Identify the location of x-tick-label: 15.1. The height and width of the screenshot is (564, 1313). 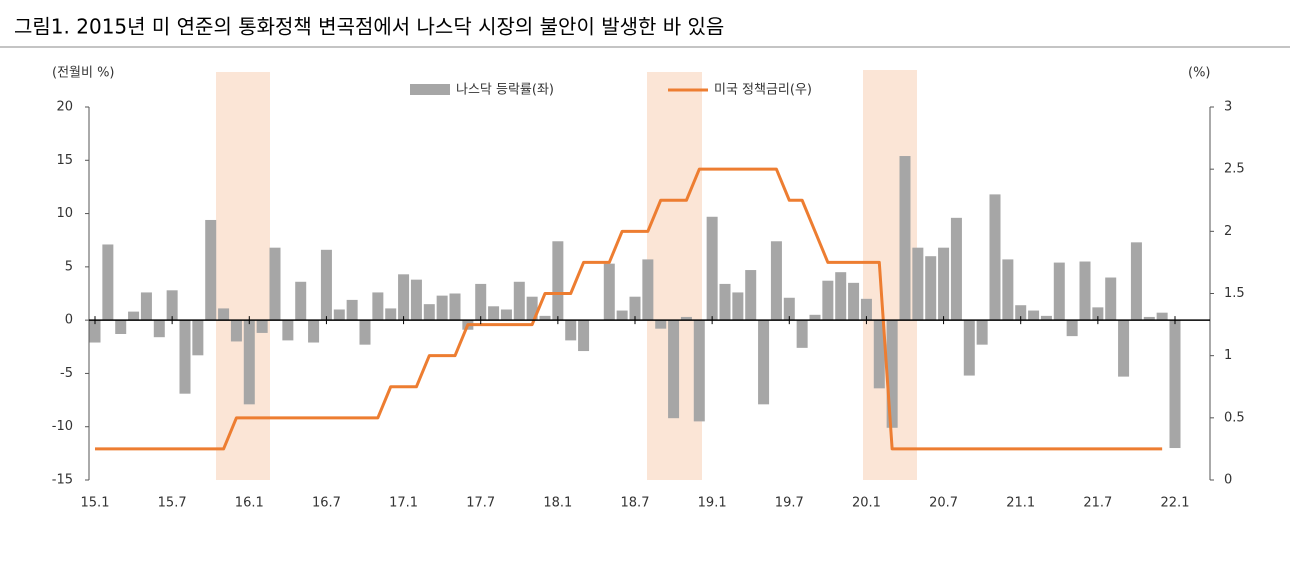
(95, 503).